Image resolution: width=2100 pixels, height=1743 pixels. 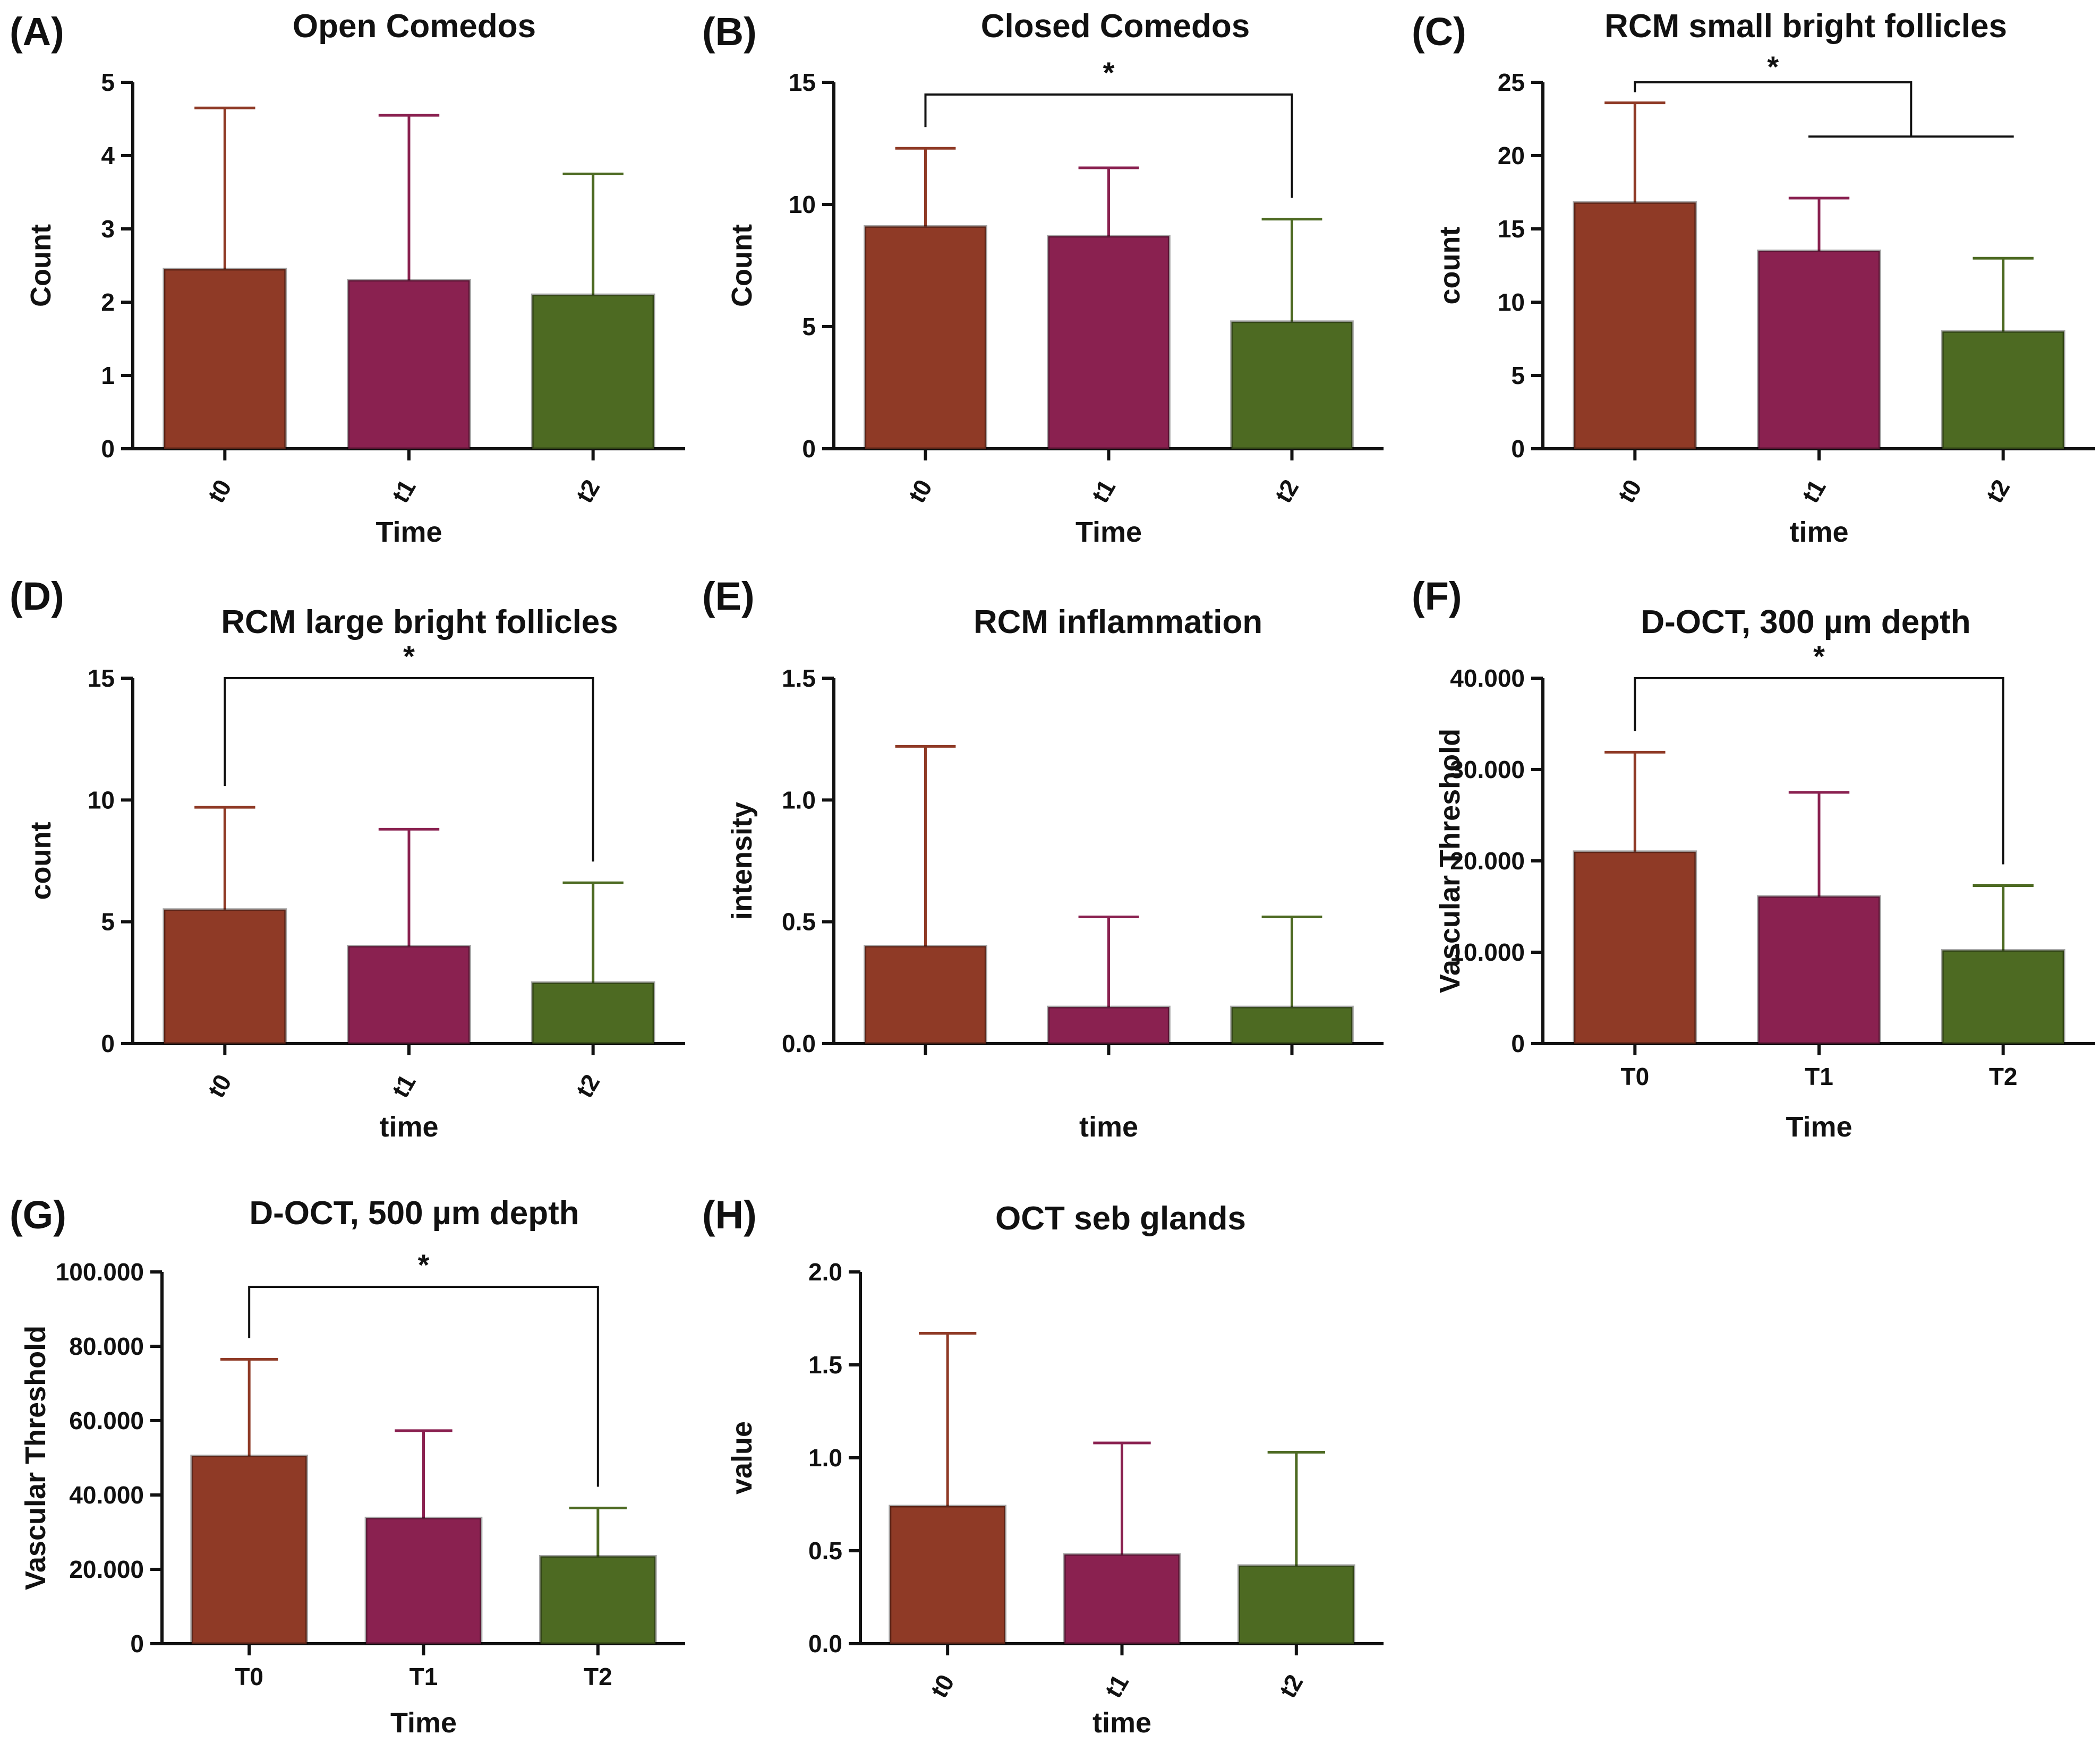 I want to click on chart-title: Open Comedos, so click(x=414, y=26).